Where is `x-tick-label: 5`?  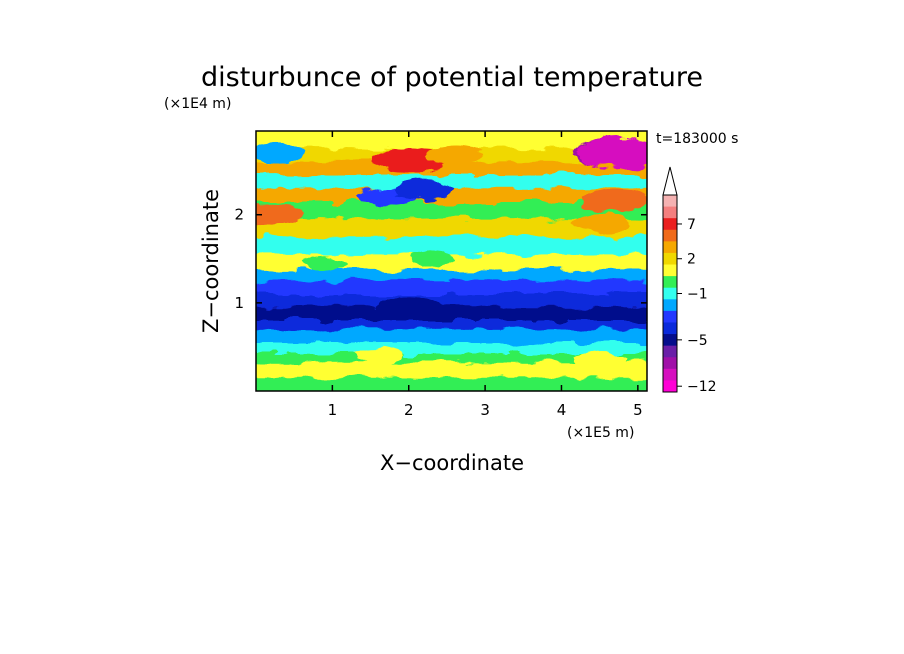 x-tick-label: 5 is located at coordinates (638, 410).